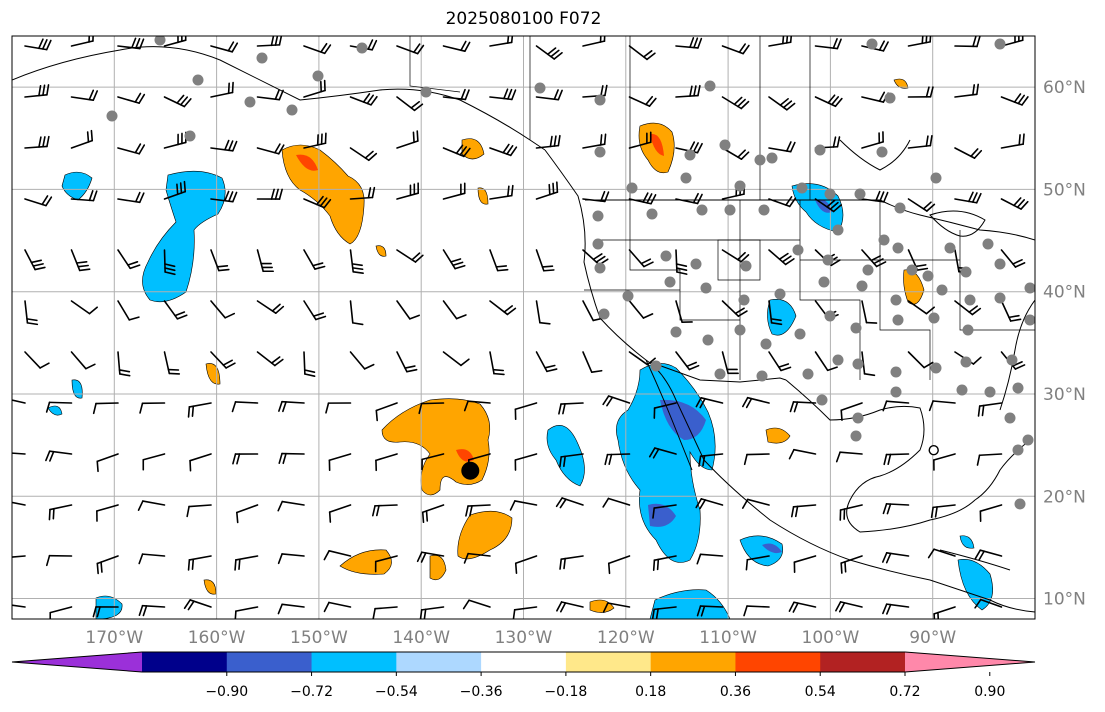 The image size is (1105, 712). I want to click on longitude-label: 150°W, so click(319, 638).